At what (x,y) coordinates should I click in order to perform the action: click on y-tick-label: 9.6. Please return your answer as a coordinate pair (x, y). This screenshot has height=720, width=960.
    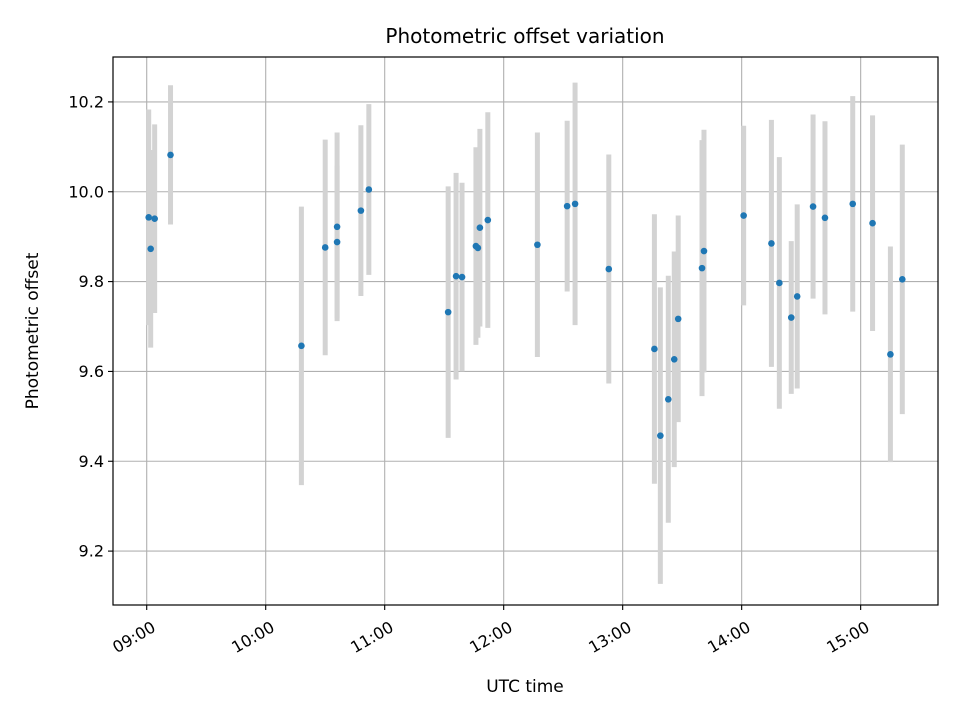
    Looking at the image, I should click on (91, 371).